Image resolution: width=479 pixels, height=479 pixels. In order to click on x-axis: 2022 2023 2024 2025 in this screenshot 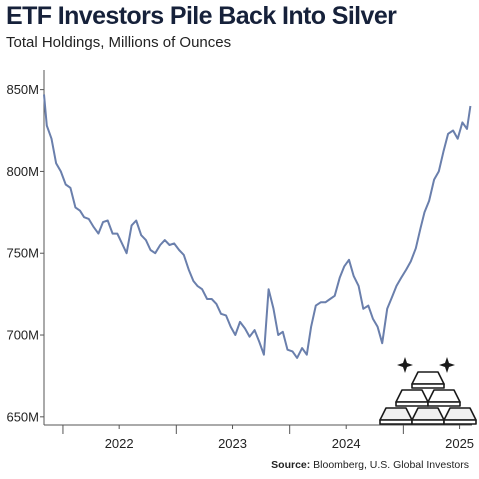, I will do `click(259, 437)`.